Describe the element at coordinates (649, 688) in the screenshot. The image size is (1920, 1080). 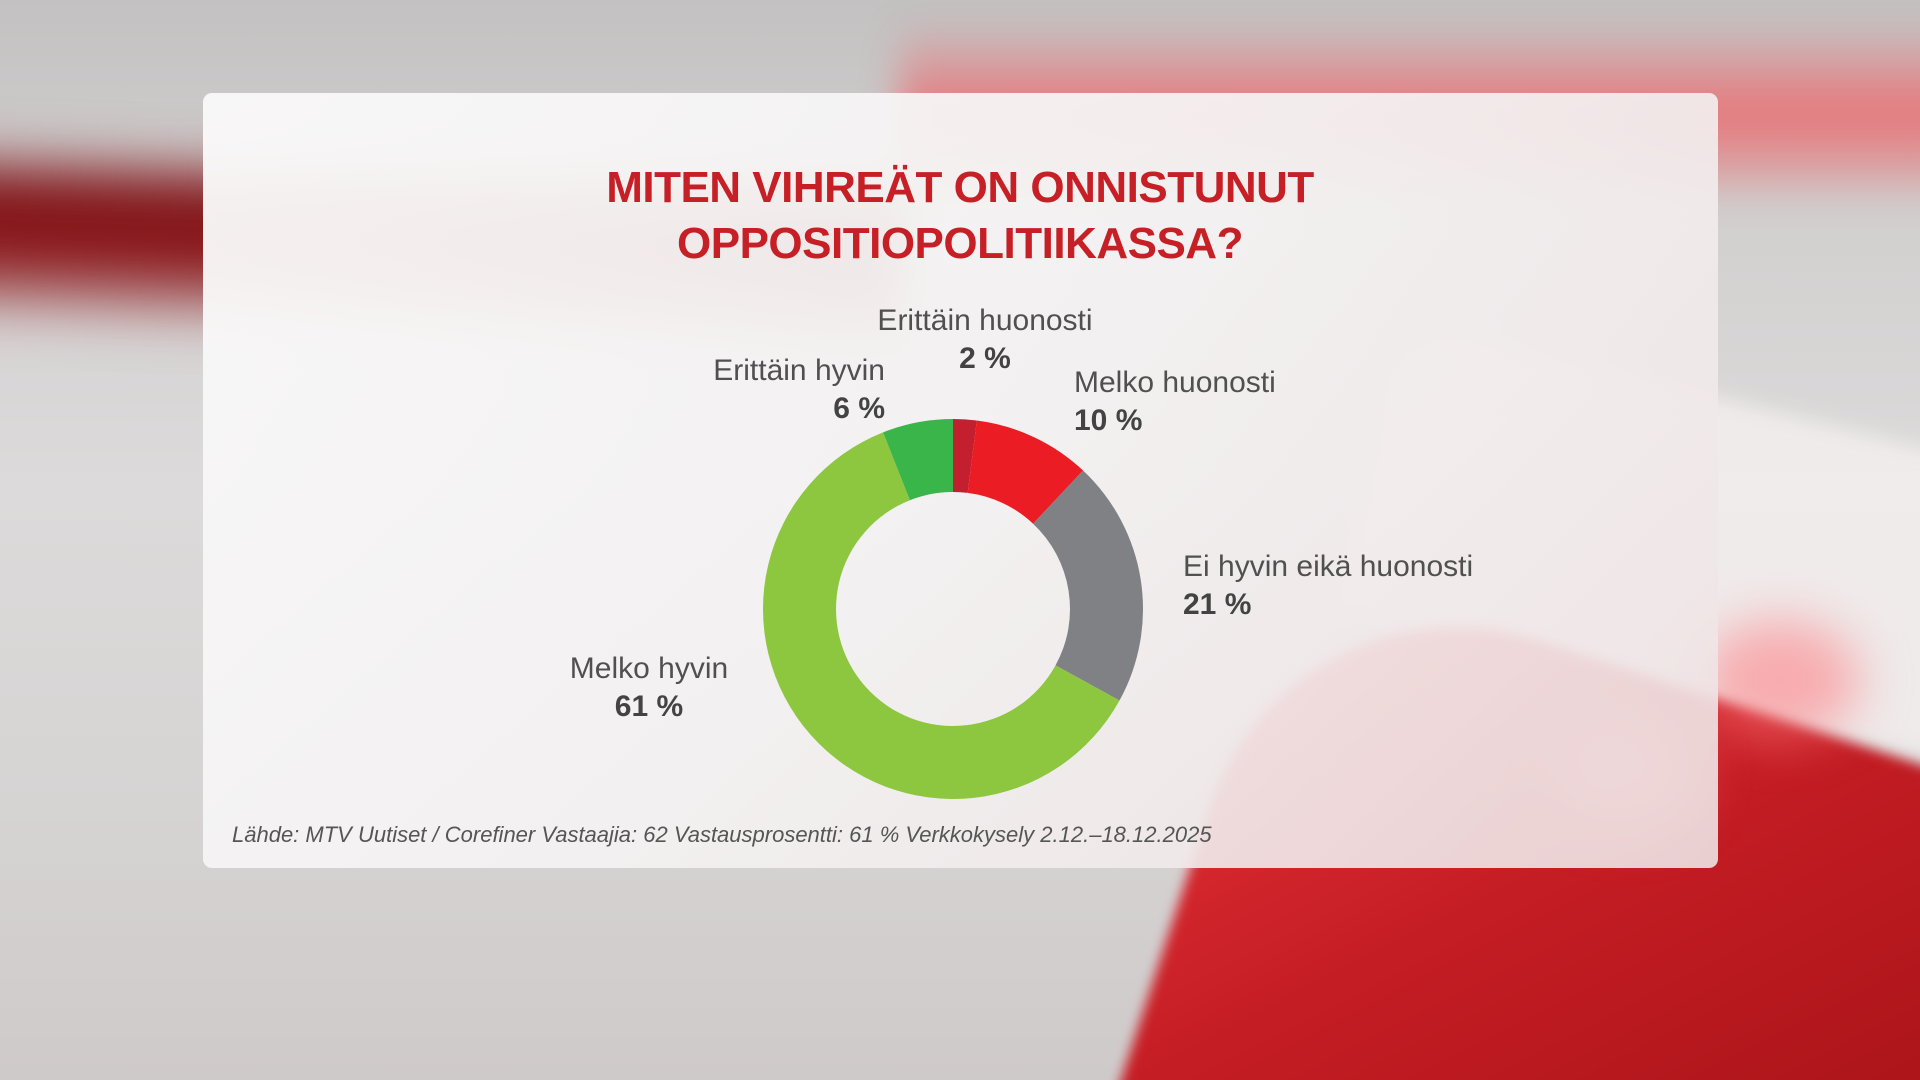
I see `label-melko-hyvin: Melko hyvin 61 %` at that location.